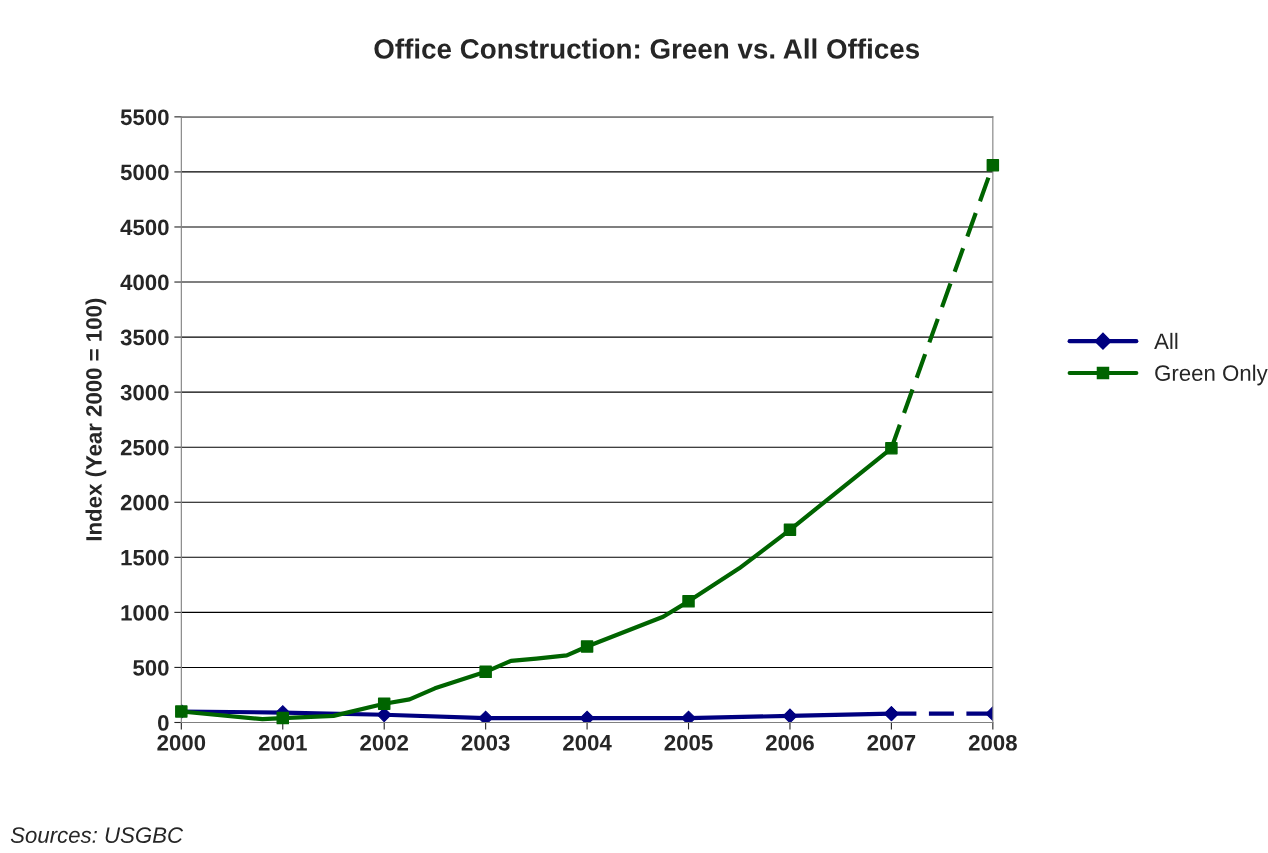 The width and height of the screenshot is (1268, 853). Describe the element at coordinates (688, 742) in the screenshot. I see `x-tick-label: 2005` at that location.